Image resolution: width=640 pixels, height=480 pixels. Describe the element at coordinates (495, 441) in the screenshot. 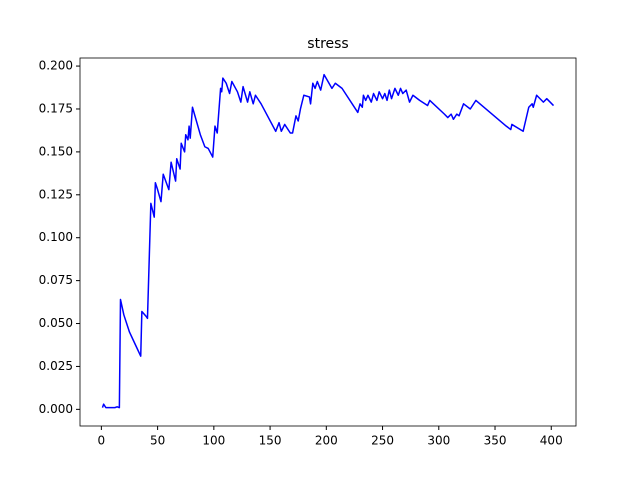

I see `x-tick-label: 350` at that location.